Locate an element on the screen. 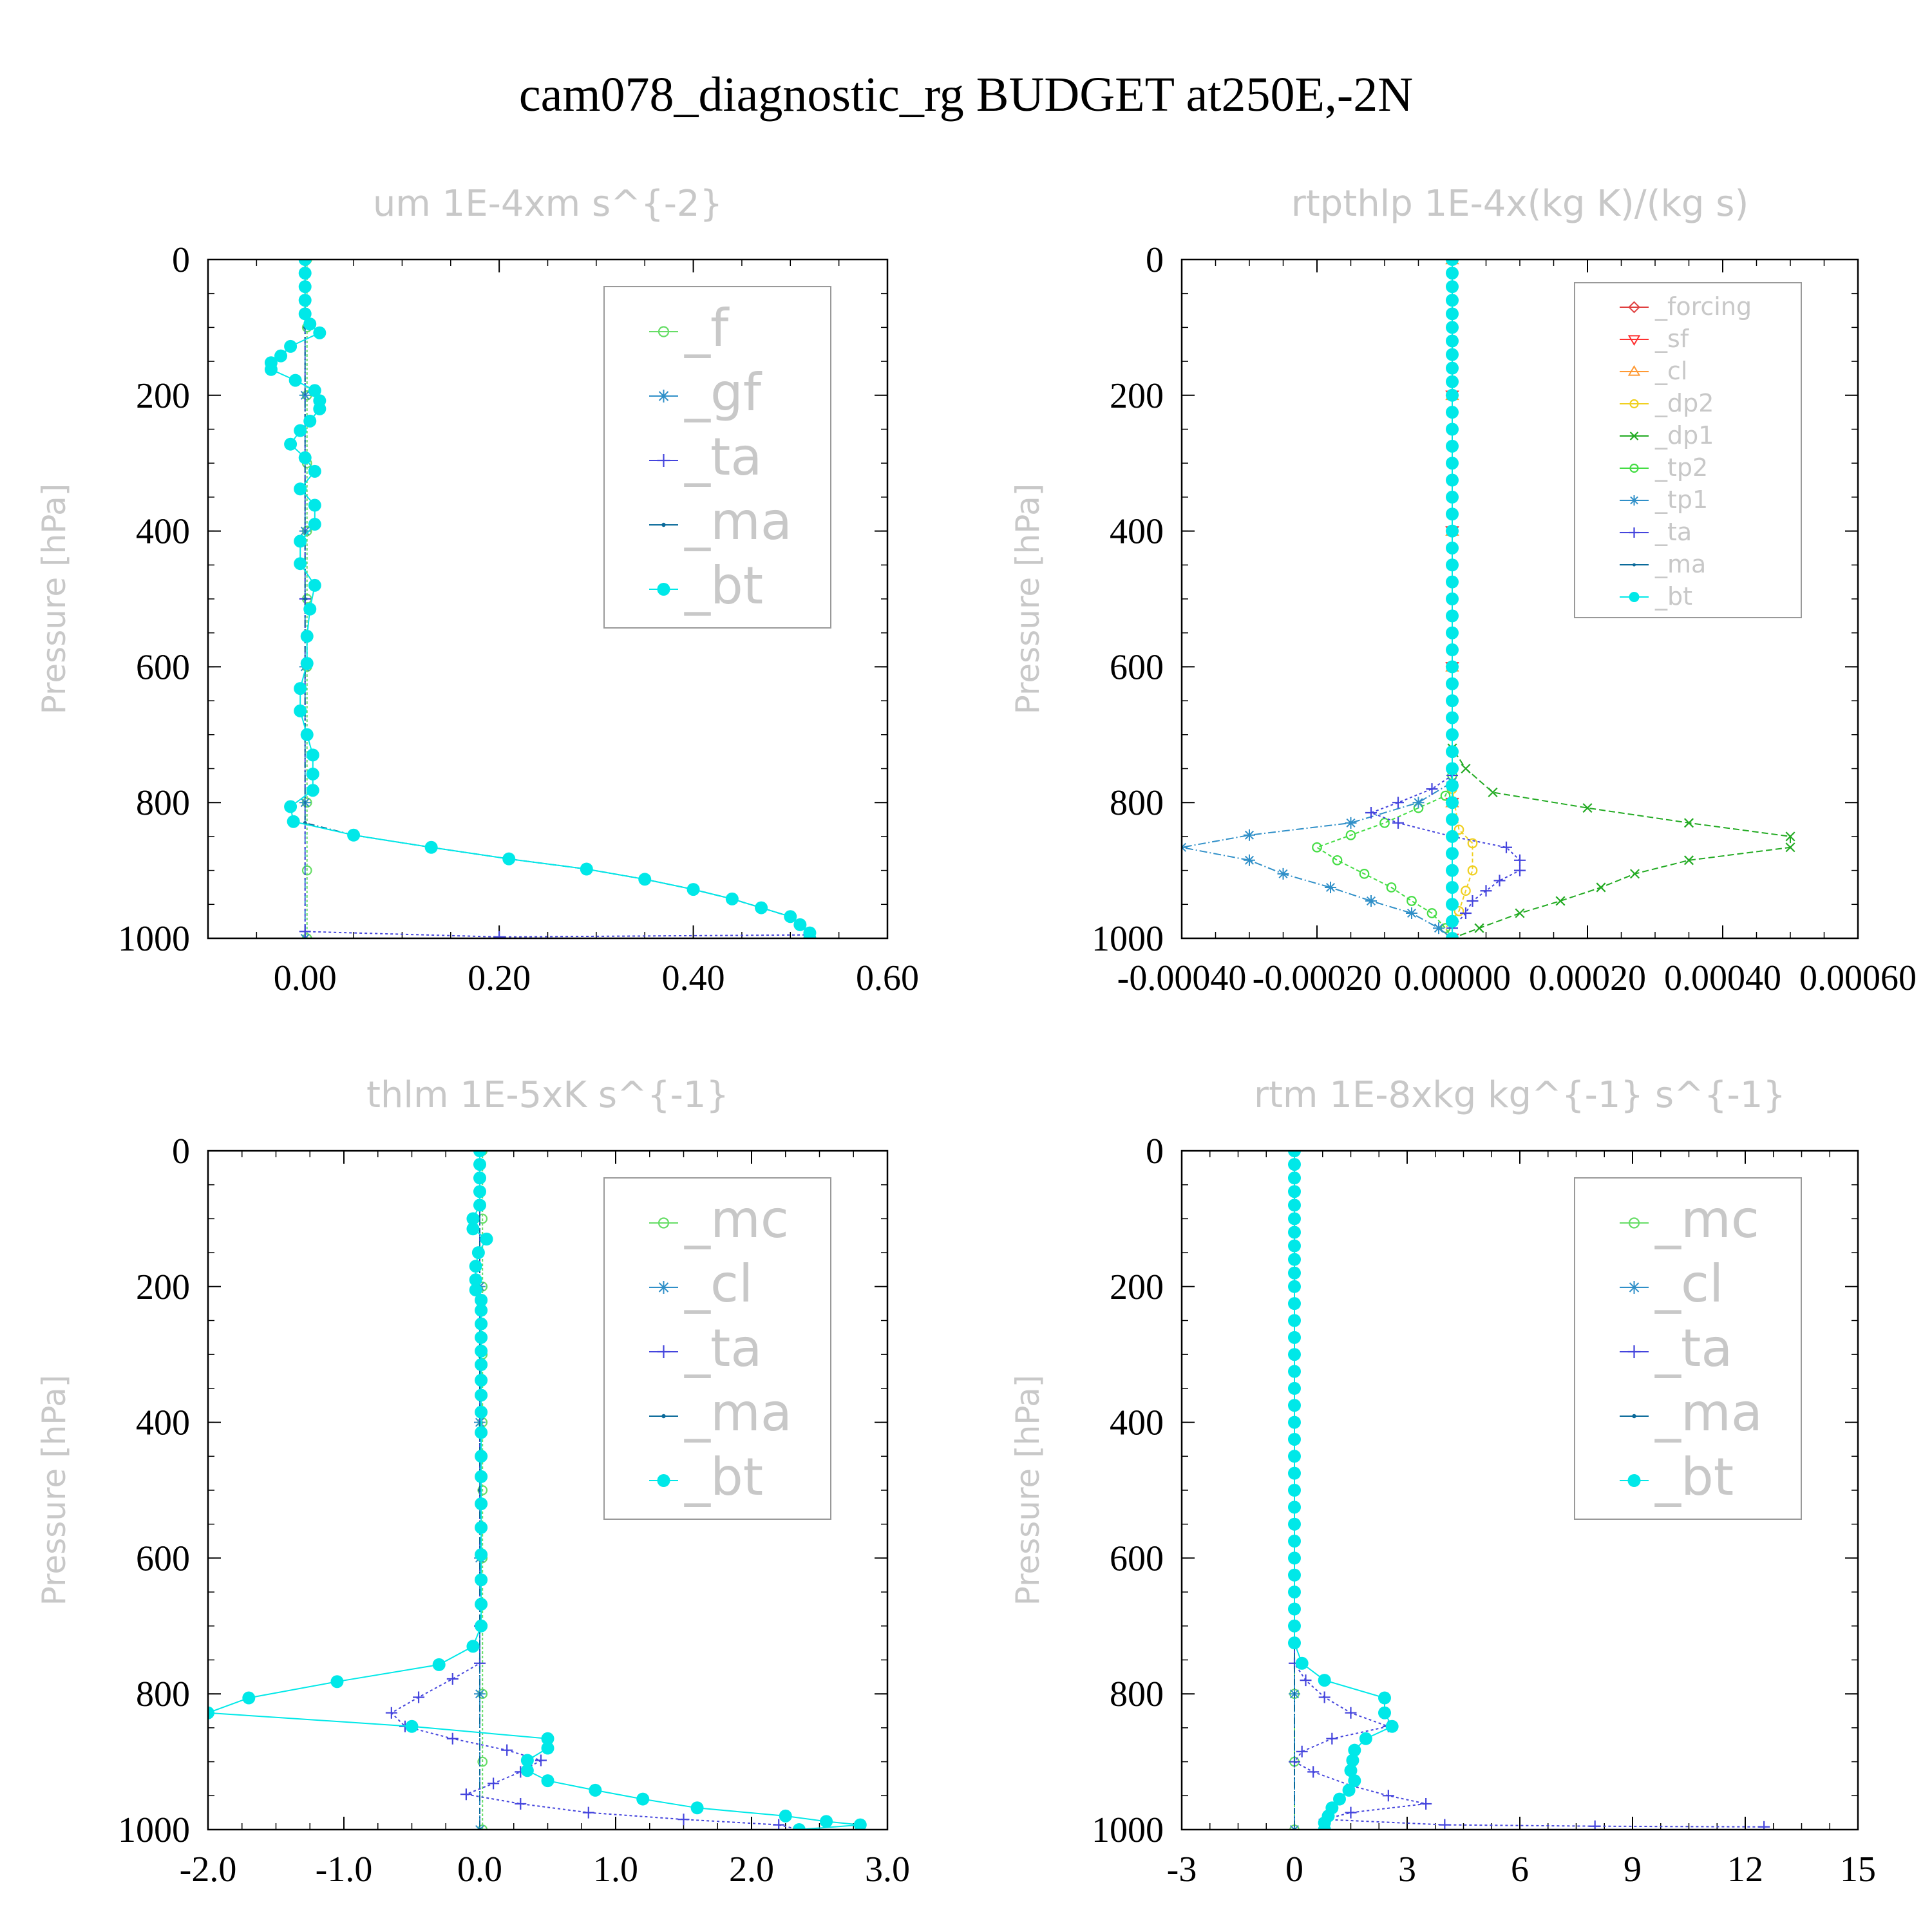 The height and width of the screenshot is (1932, 1932). y-tick-label: 400 is located at coordinates (1137, 532).